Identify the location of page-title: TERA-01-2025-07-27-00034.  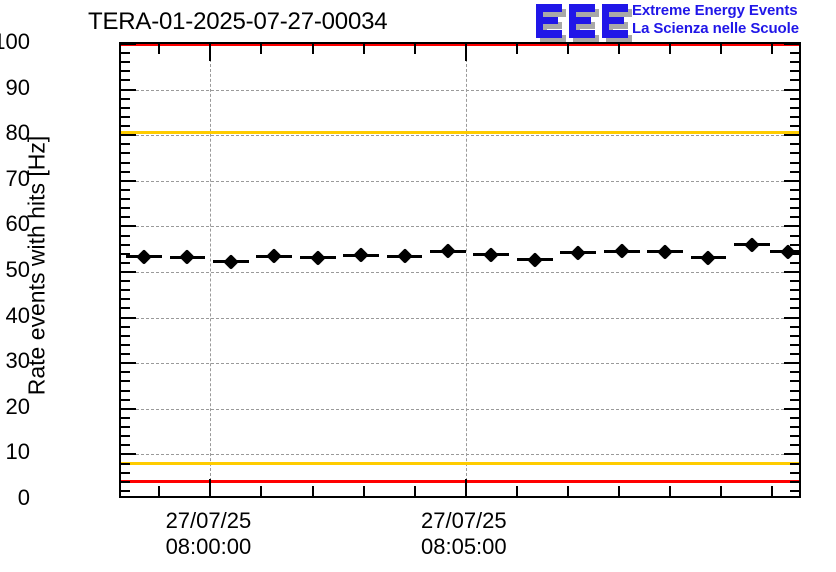
(238, 21).